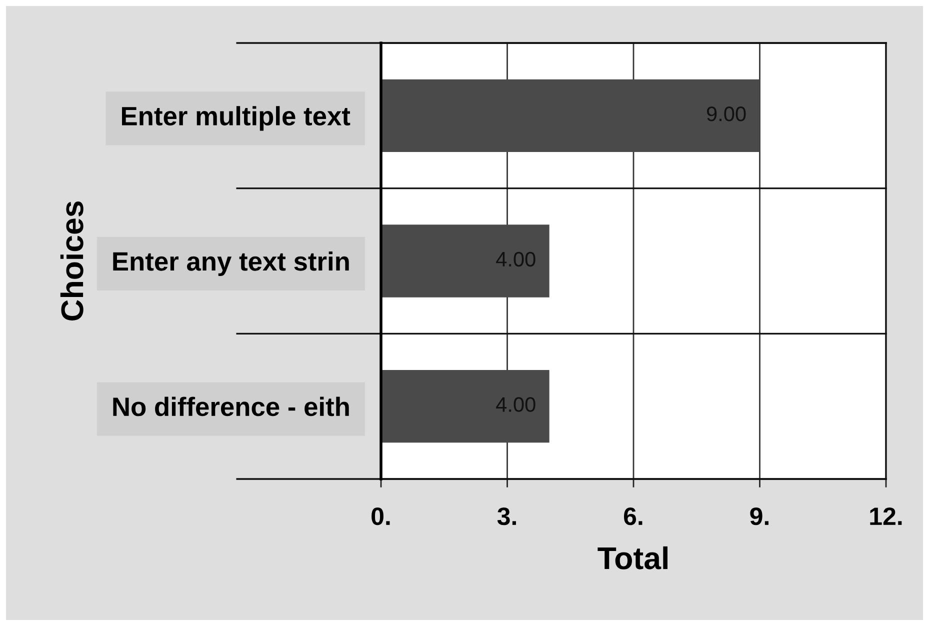  Describe the element at coordinates (633, 516) in the screenshot. I see `x-tick-label: 6.` at that location.